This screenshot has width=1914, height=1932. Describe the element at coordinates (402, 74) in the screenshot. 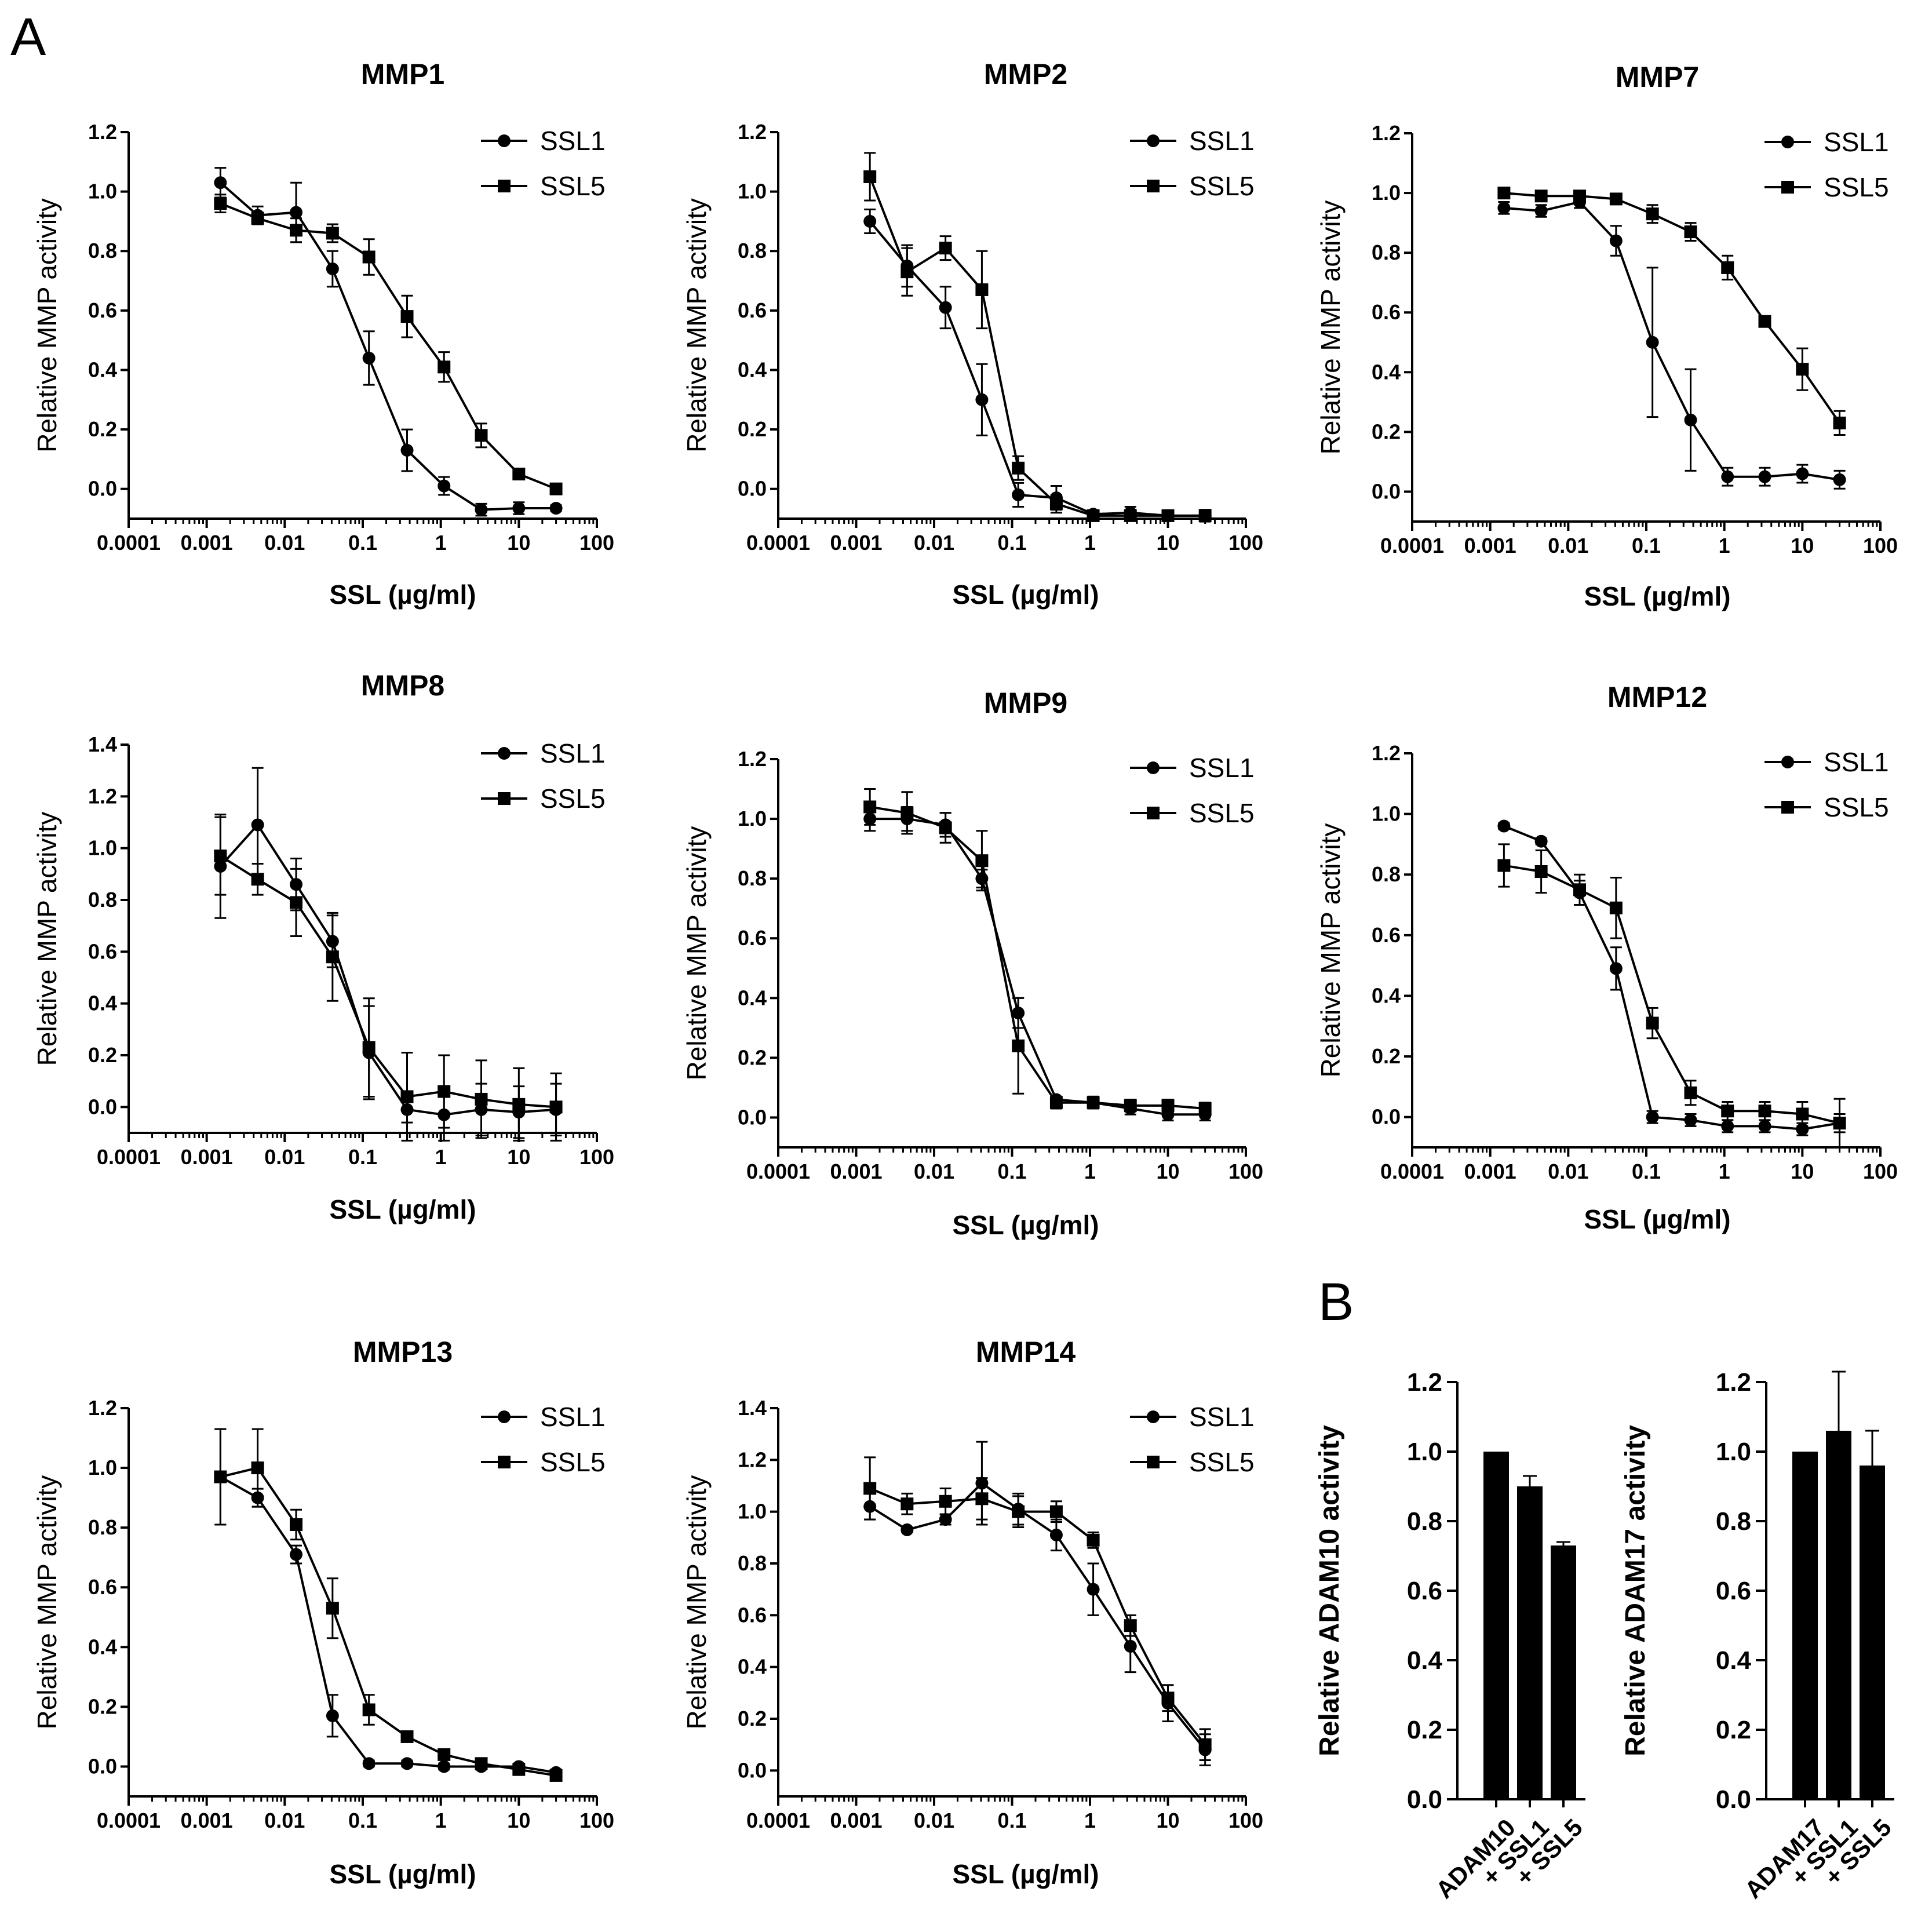

I see `chart-title: MMP1` at that location.